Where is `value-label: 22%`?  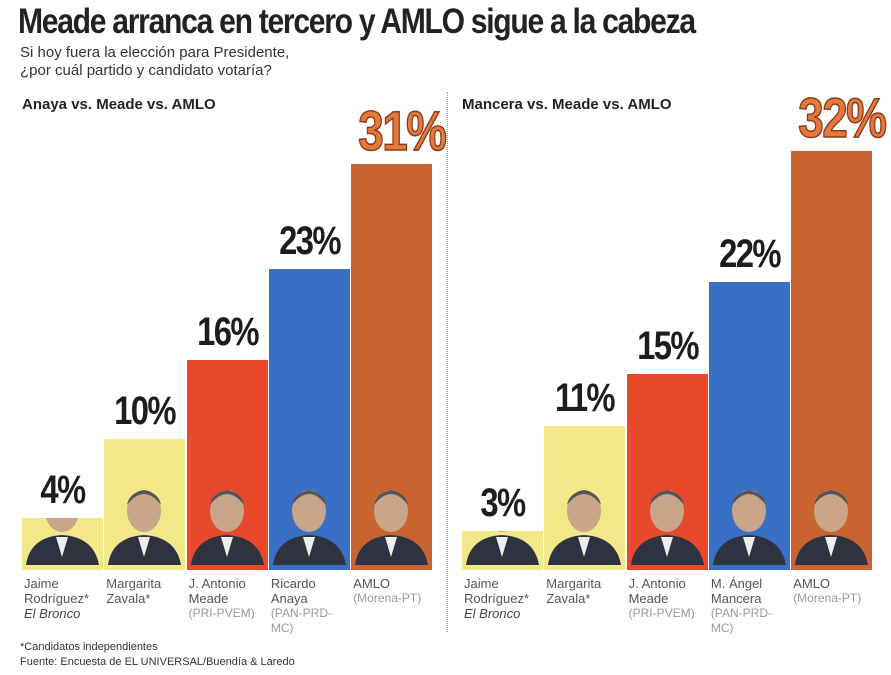 value-label: 22% is located at coordinates (750, 253).